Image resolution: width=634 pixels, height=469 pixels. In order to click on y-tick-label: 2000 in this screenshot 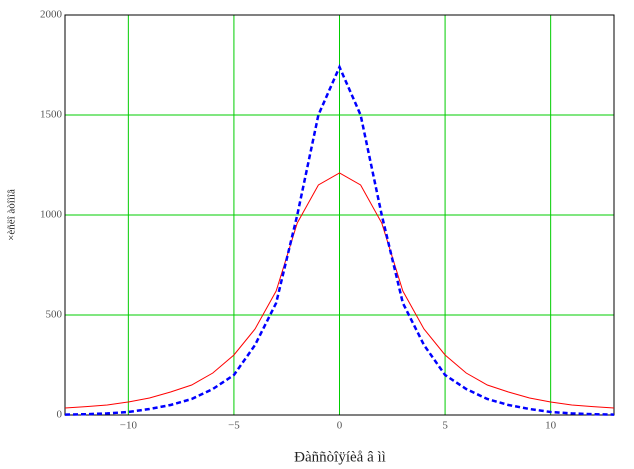, I will do `click(51, 15)`.